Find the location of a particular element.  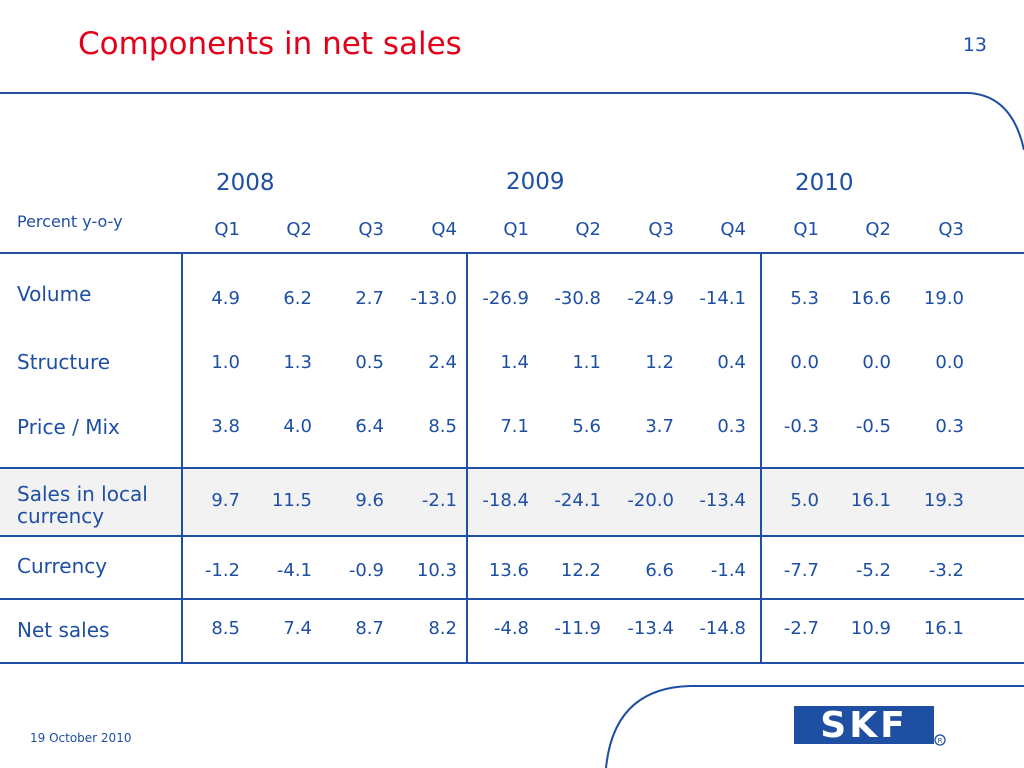

table-cell: 11.5 is located at coordinates (291, 500).